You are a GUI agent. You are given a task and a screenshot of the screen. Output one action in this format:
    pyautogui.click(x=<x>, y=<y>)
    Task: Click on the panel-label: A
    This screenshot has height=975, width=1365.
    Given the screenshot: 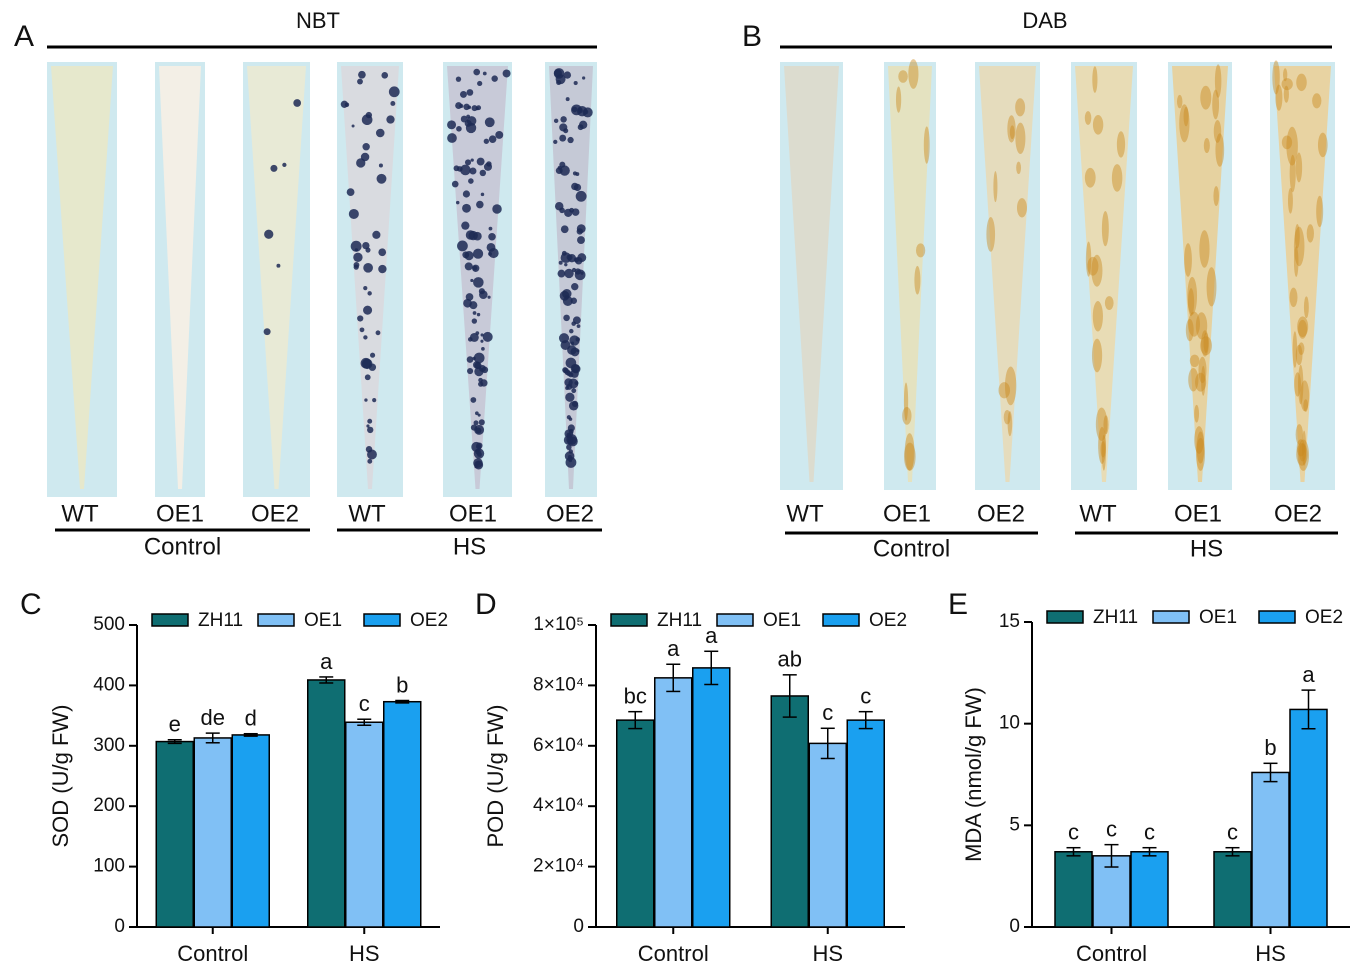 What is the action you would take?
    pyautogui.click(x=24, y=36)
    